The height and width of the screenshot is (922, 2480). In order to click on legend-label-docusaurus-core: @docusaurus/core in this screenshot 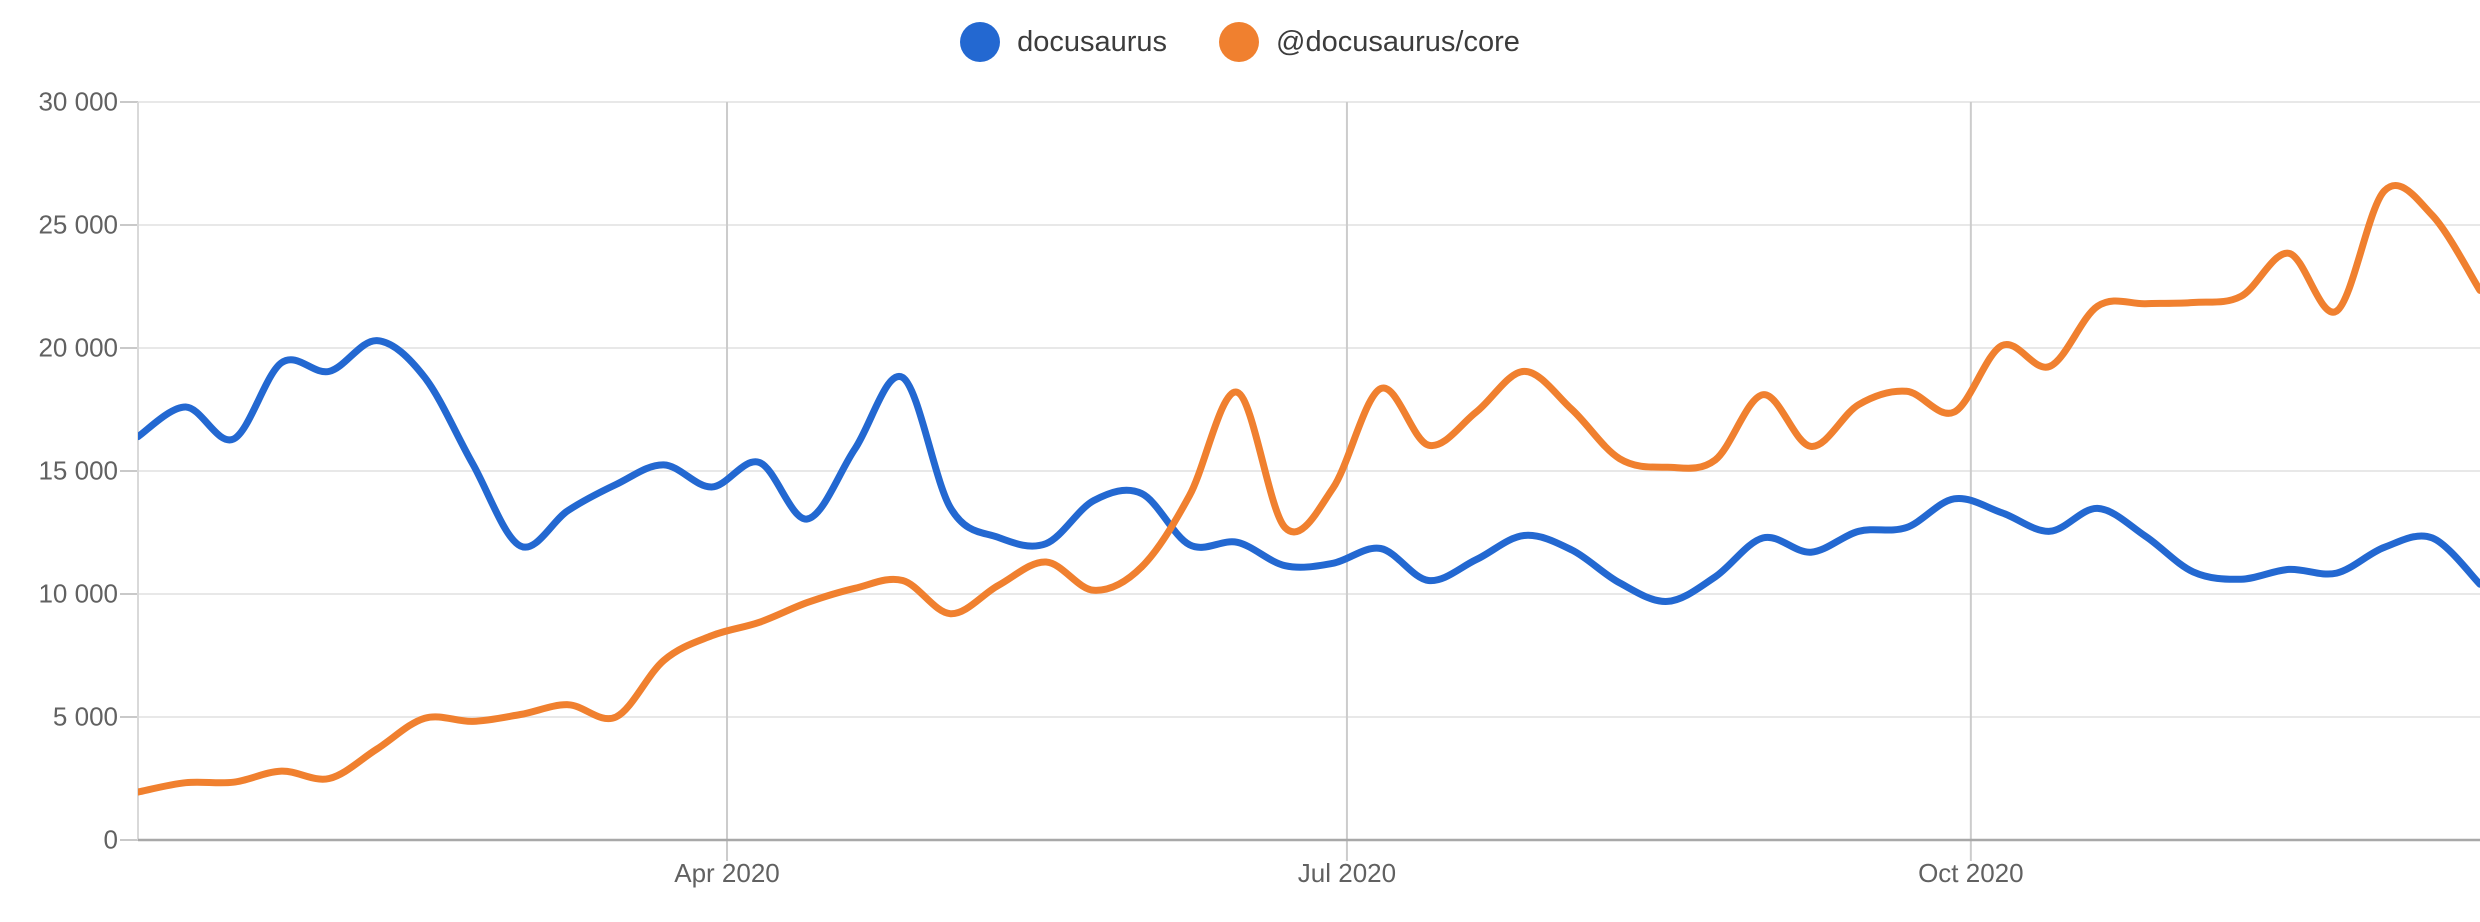, I will do `click(1398, 41)`.